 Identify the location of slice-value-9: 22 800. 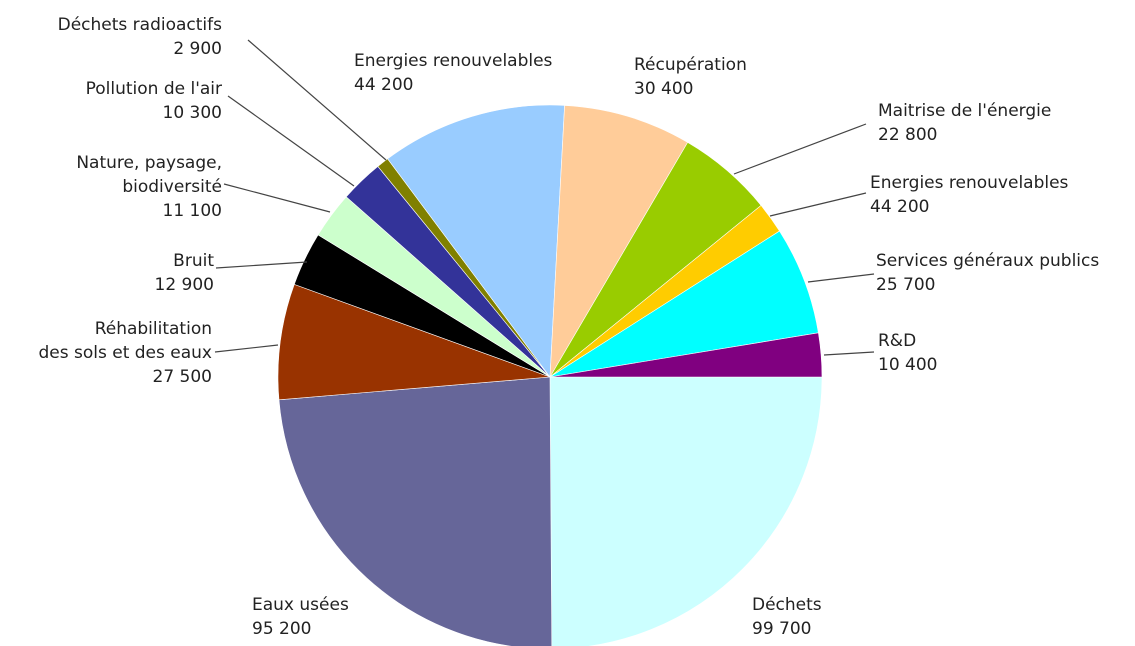
(907, 135).